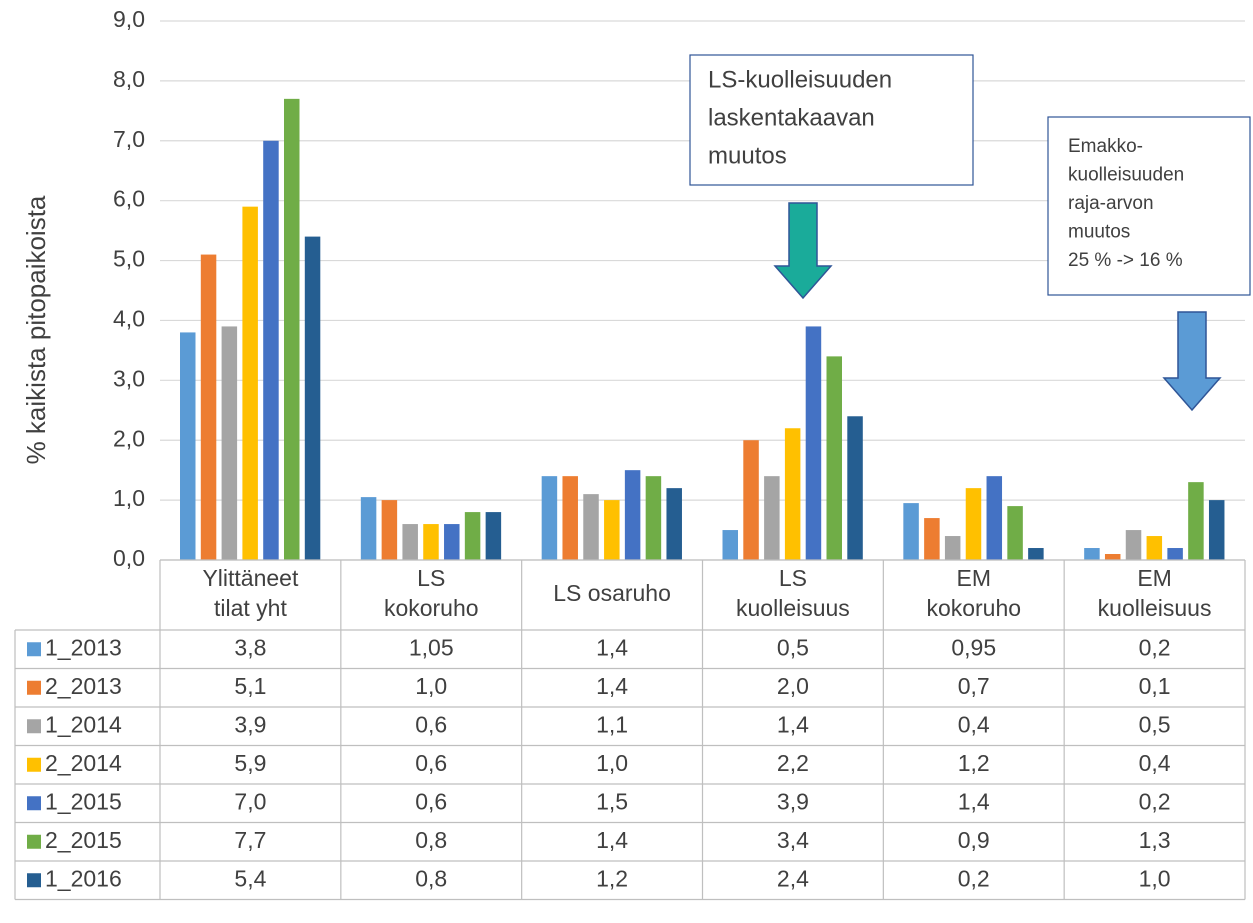 This screenshot has height=923, width=1253. Describe the element at coordinates (793, 801) in the screenshot. I see `table-value: 3,9` at that location.